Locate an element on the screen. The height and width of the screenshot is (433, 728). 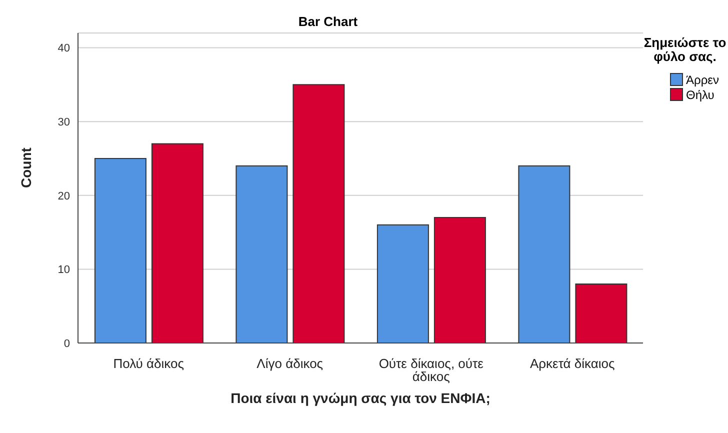
y-axis-title: Count is located at coordinates (26, 167).